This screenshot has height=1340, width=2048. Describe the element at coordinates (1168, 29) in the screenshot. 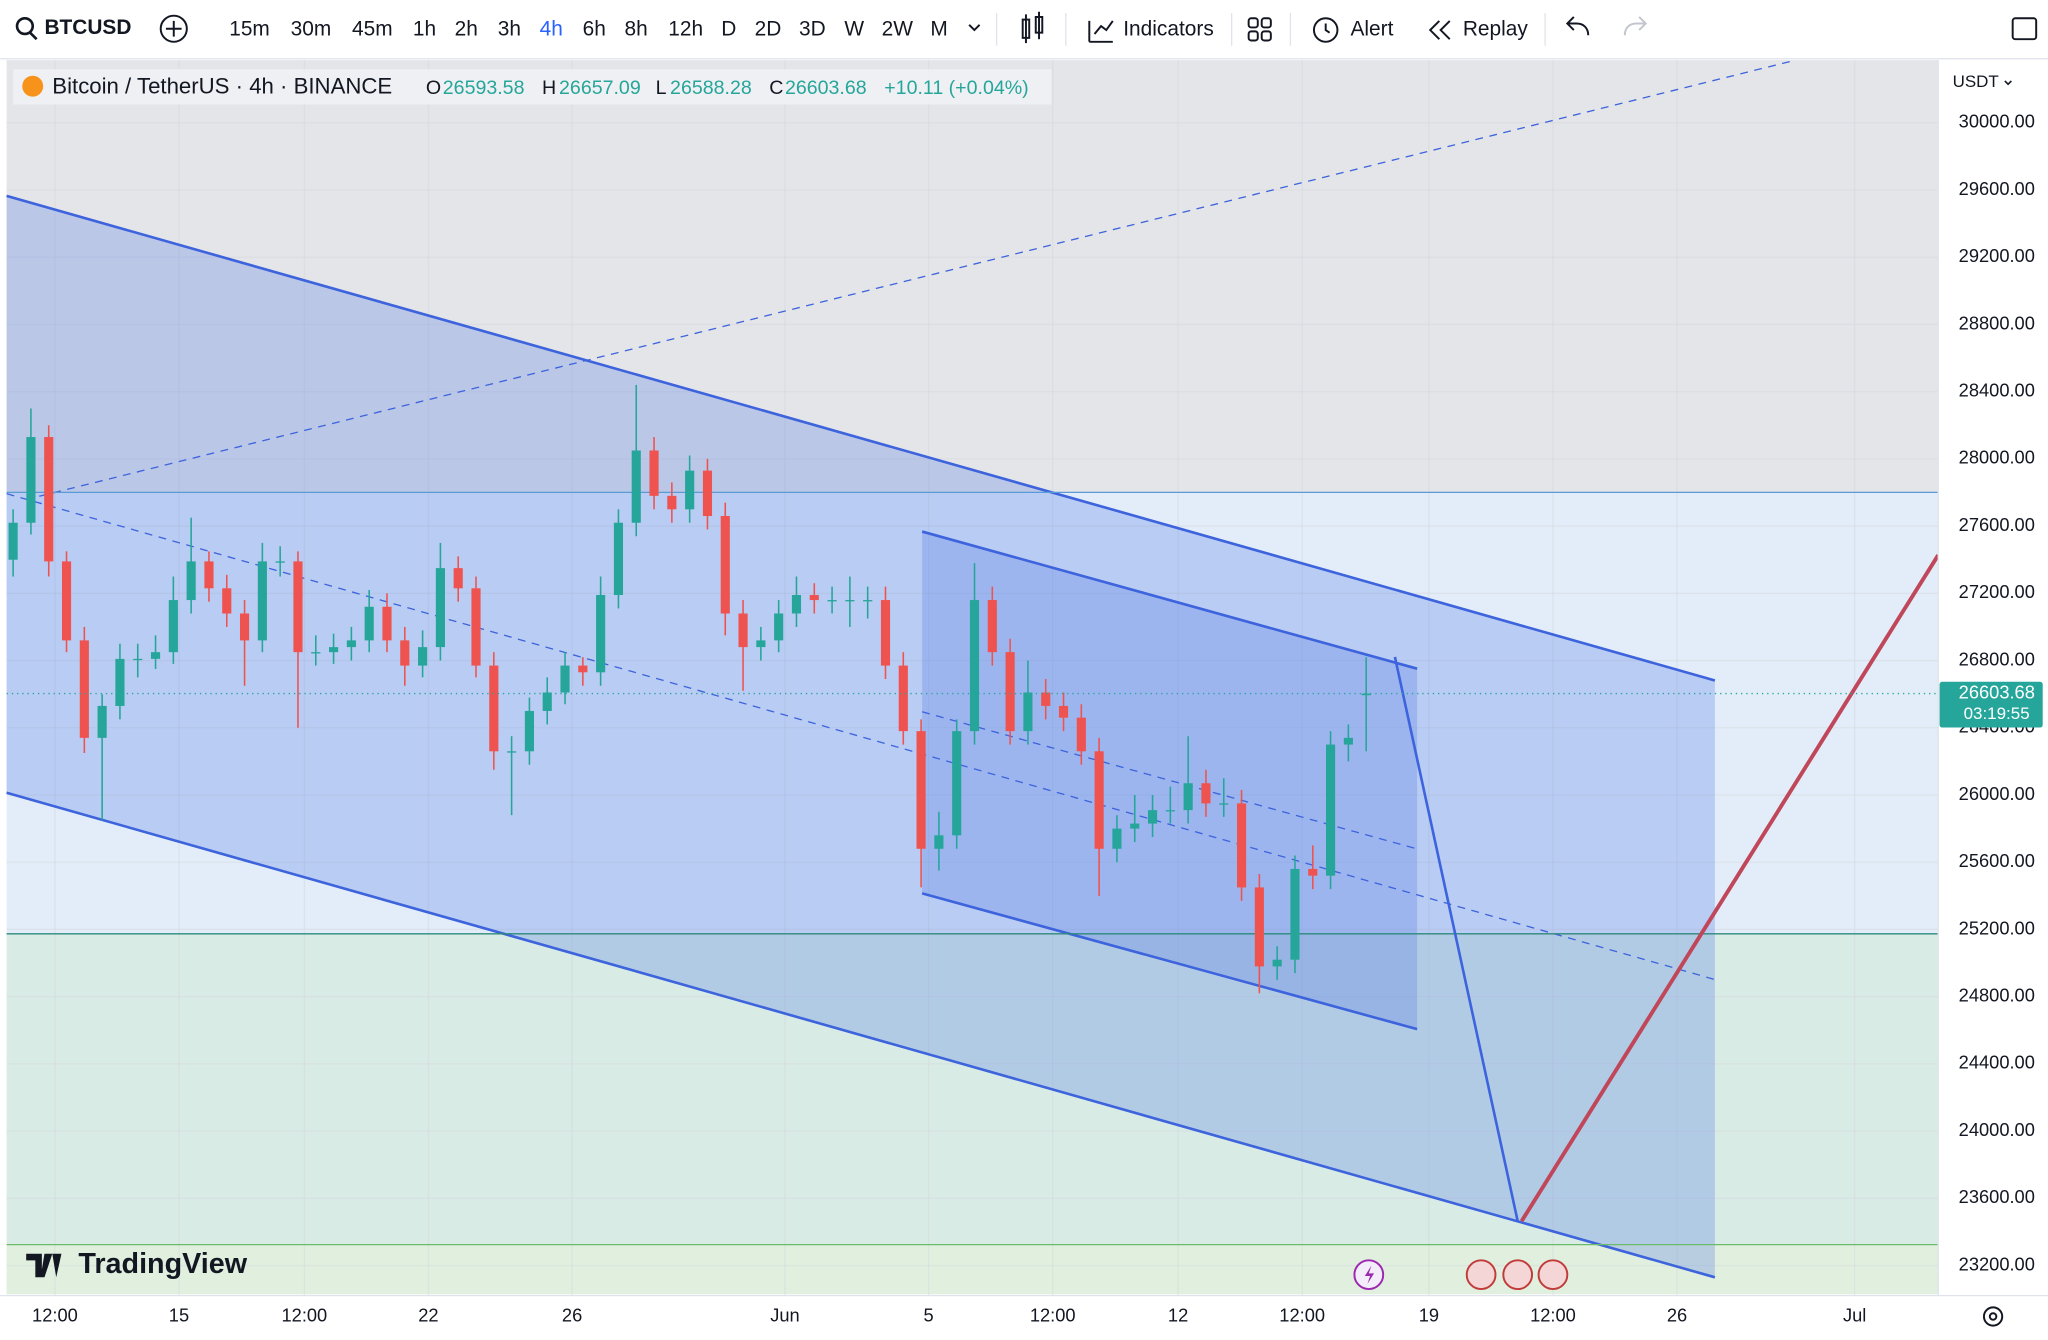

I see `indicators-button: Indicators` at that location.